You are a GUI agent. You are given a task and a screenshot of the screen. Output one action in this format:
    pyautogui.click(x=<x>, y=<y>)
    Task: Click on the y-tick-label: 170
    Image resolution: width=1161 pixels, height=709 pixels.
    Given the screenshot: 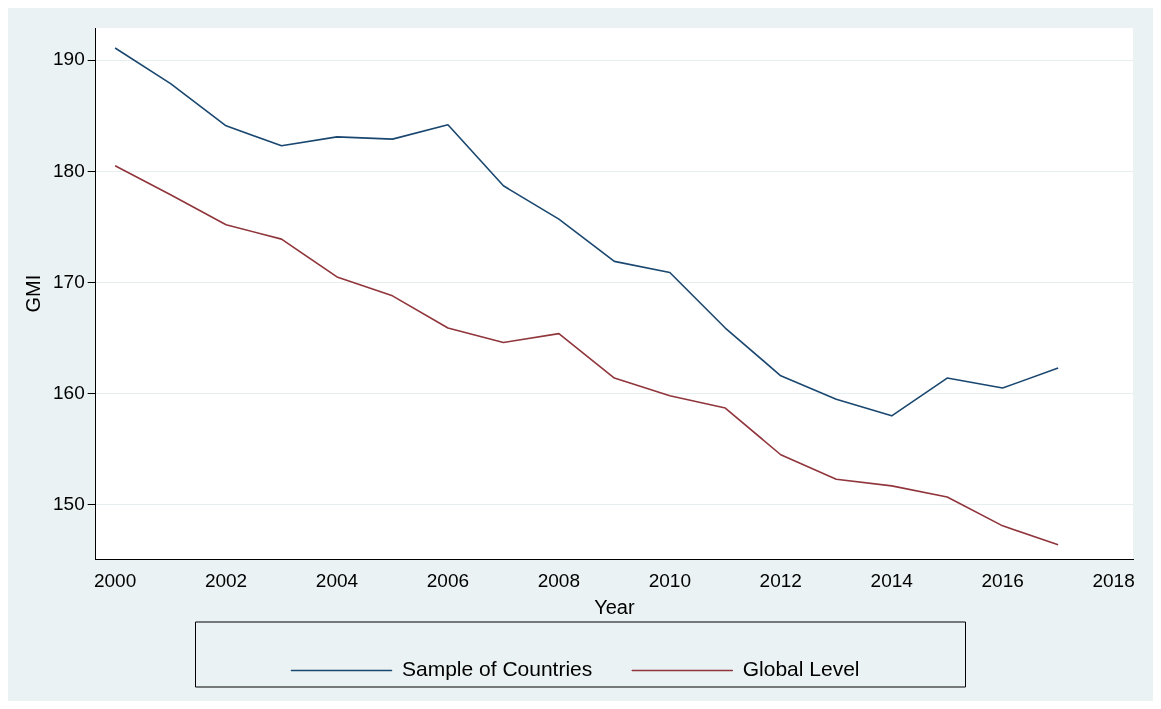 What is the action you would take?
    pyautogui.click(x=69, y=281)
    